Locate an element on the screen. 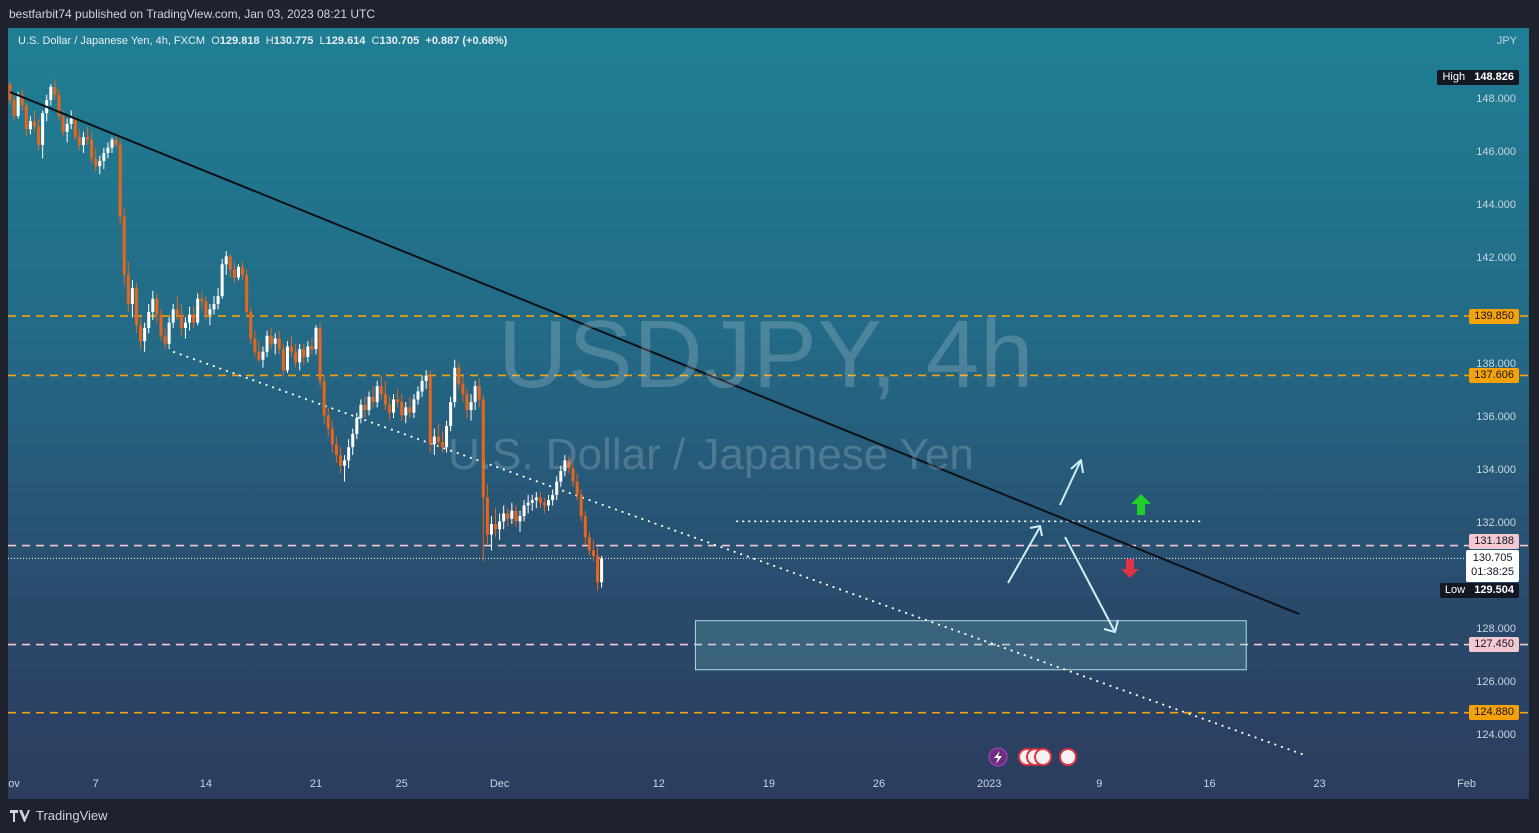 This screenshot has width=1539, height=833. projection-arrow-up-1-head is located at coordinates (1036, 531).